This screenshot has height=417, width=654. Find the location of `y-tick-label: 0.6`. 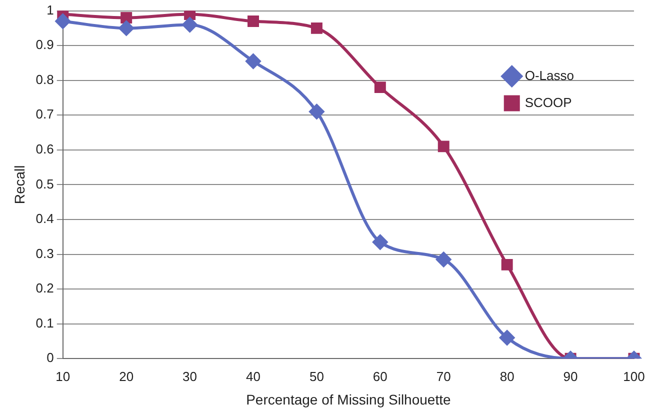

y-tick-label: 0.6 is located at coordinates (45, 149).